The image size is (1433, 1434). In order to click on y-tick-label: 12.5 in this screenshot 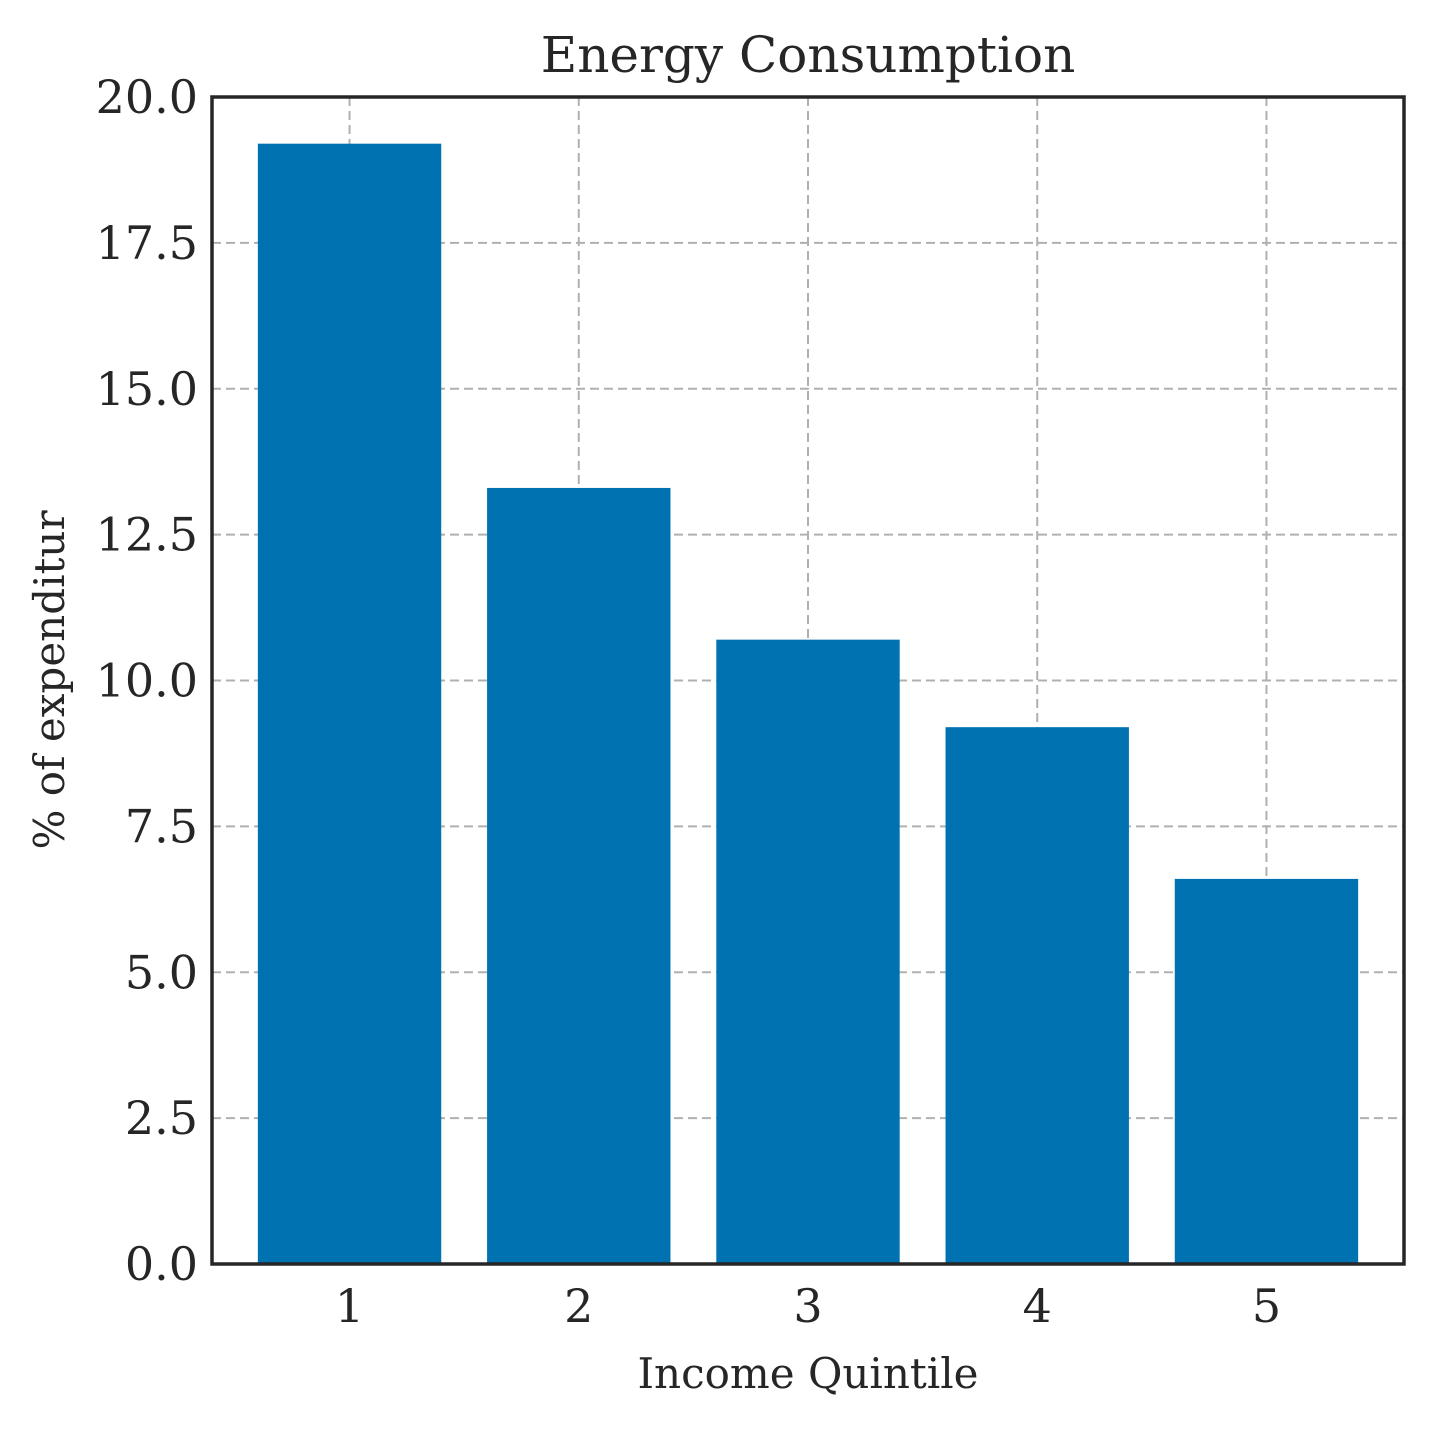, I will do `click(147, 535)`.